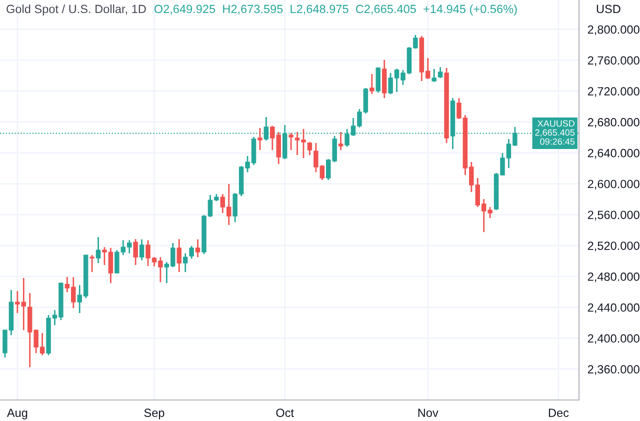 The height and width of the screenshot is (421, 640). What do you see at coordinates (614, 247) in the screenshot?
I see `y-tick-label: 2,520.000` at bounding box center [614, 247].